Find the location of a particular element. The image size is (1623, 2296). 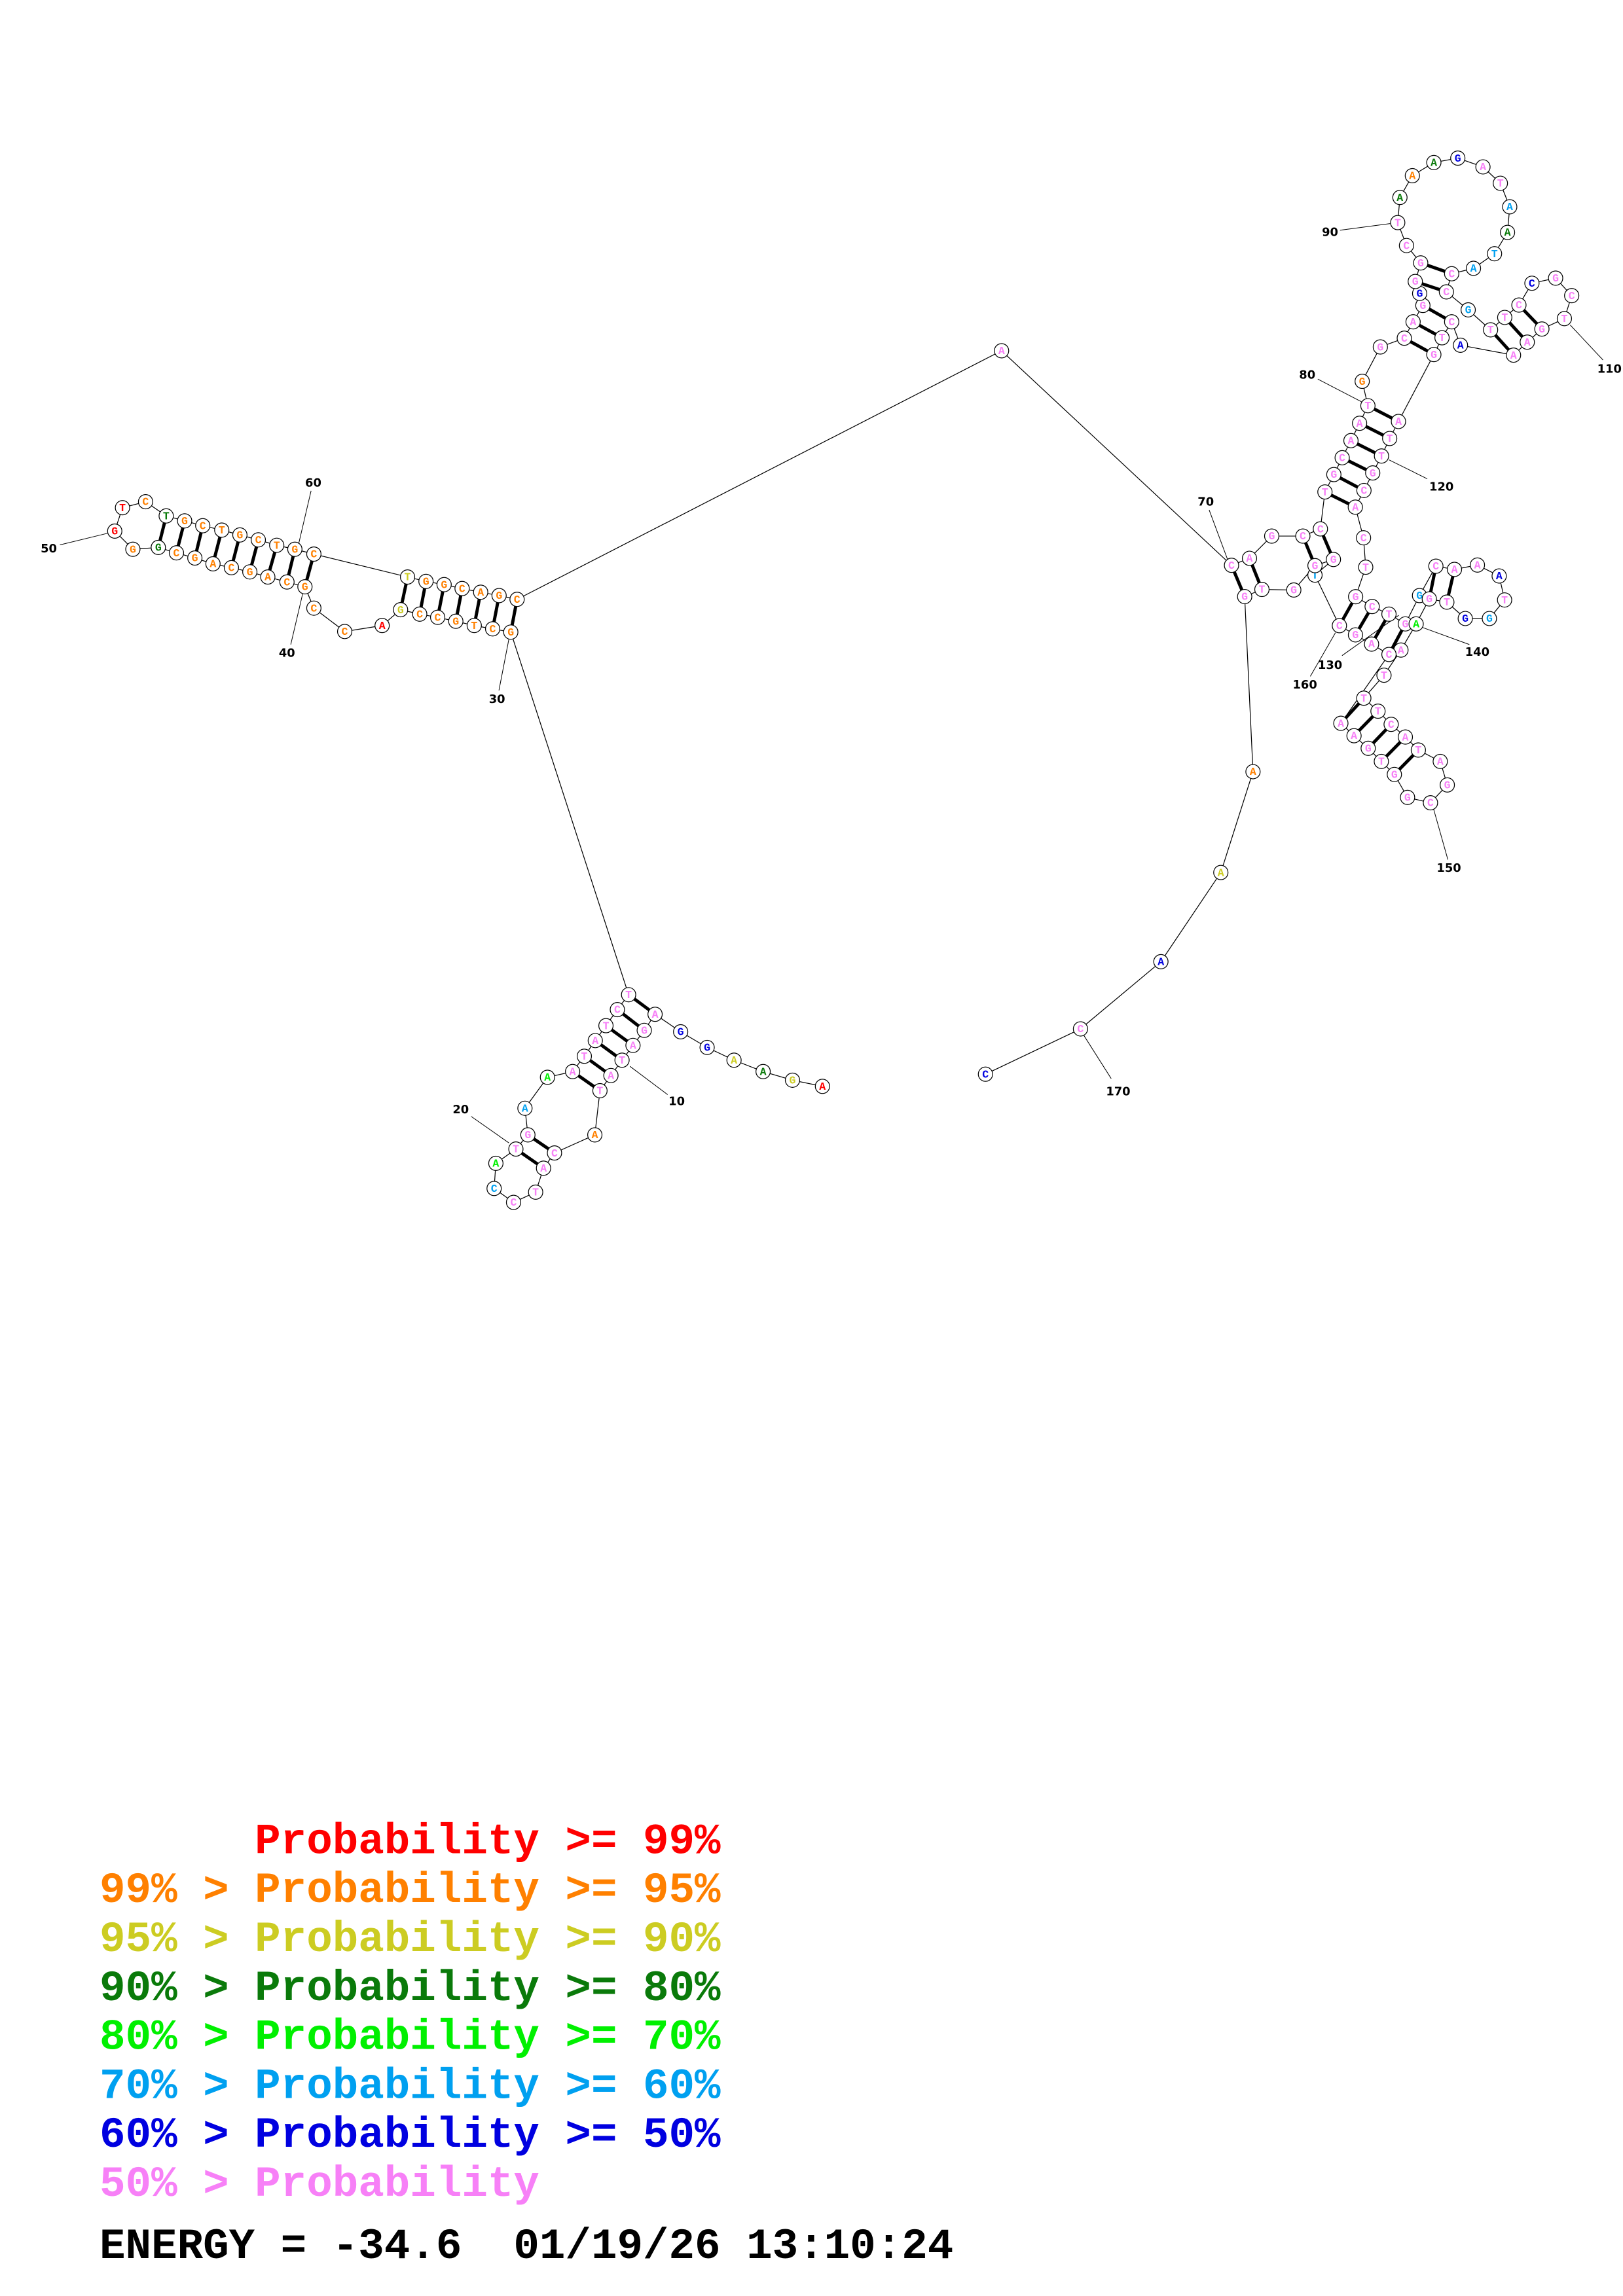

nucleotide-letter: T is located at coordinates (1381, 762).